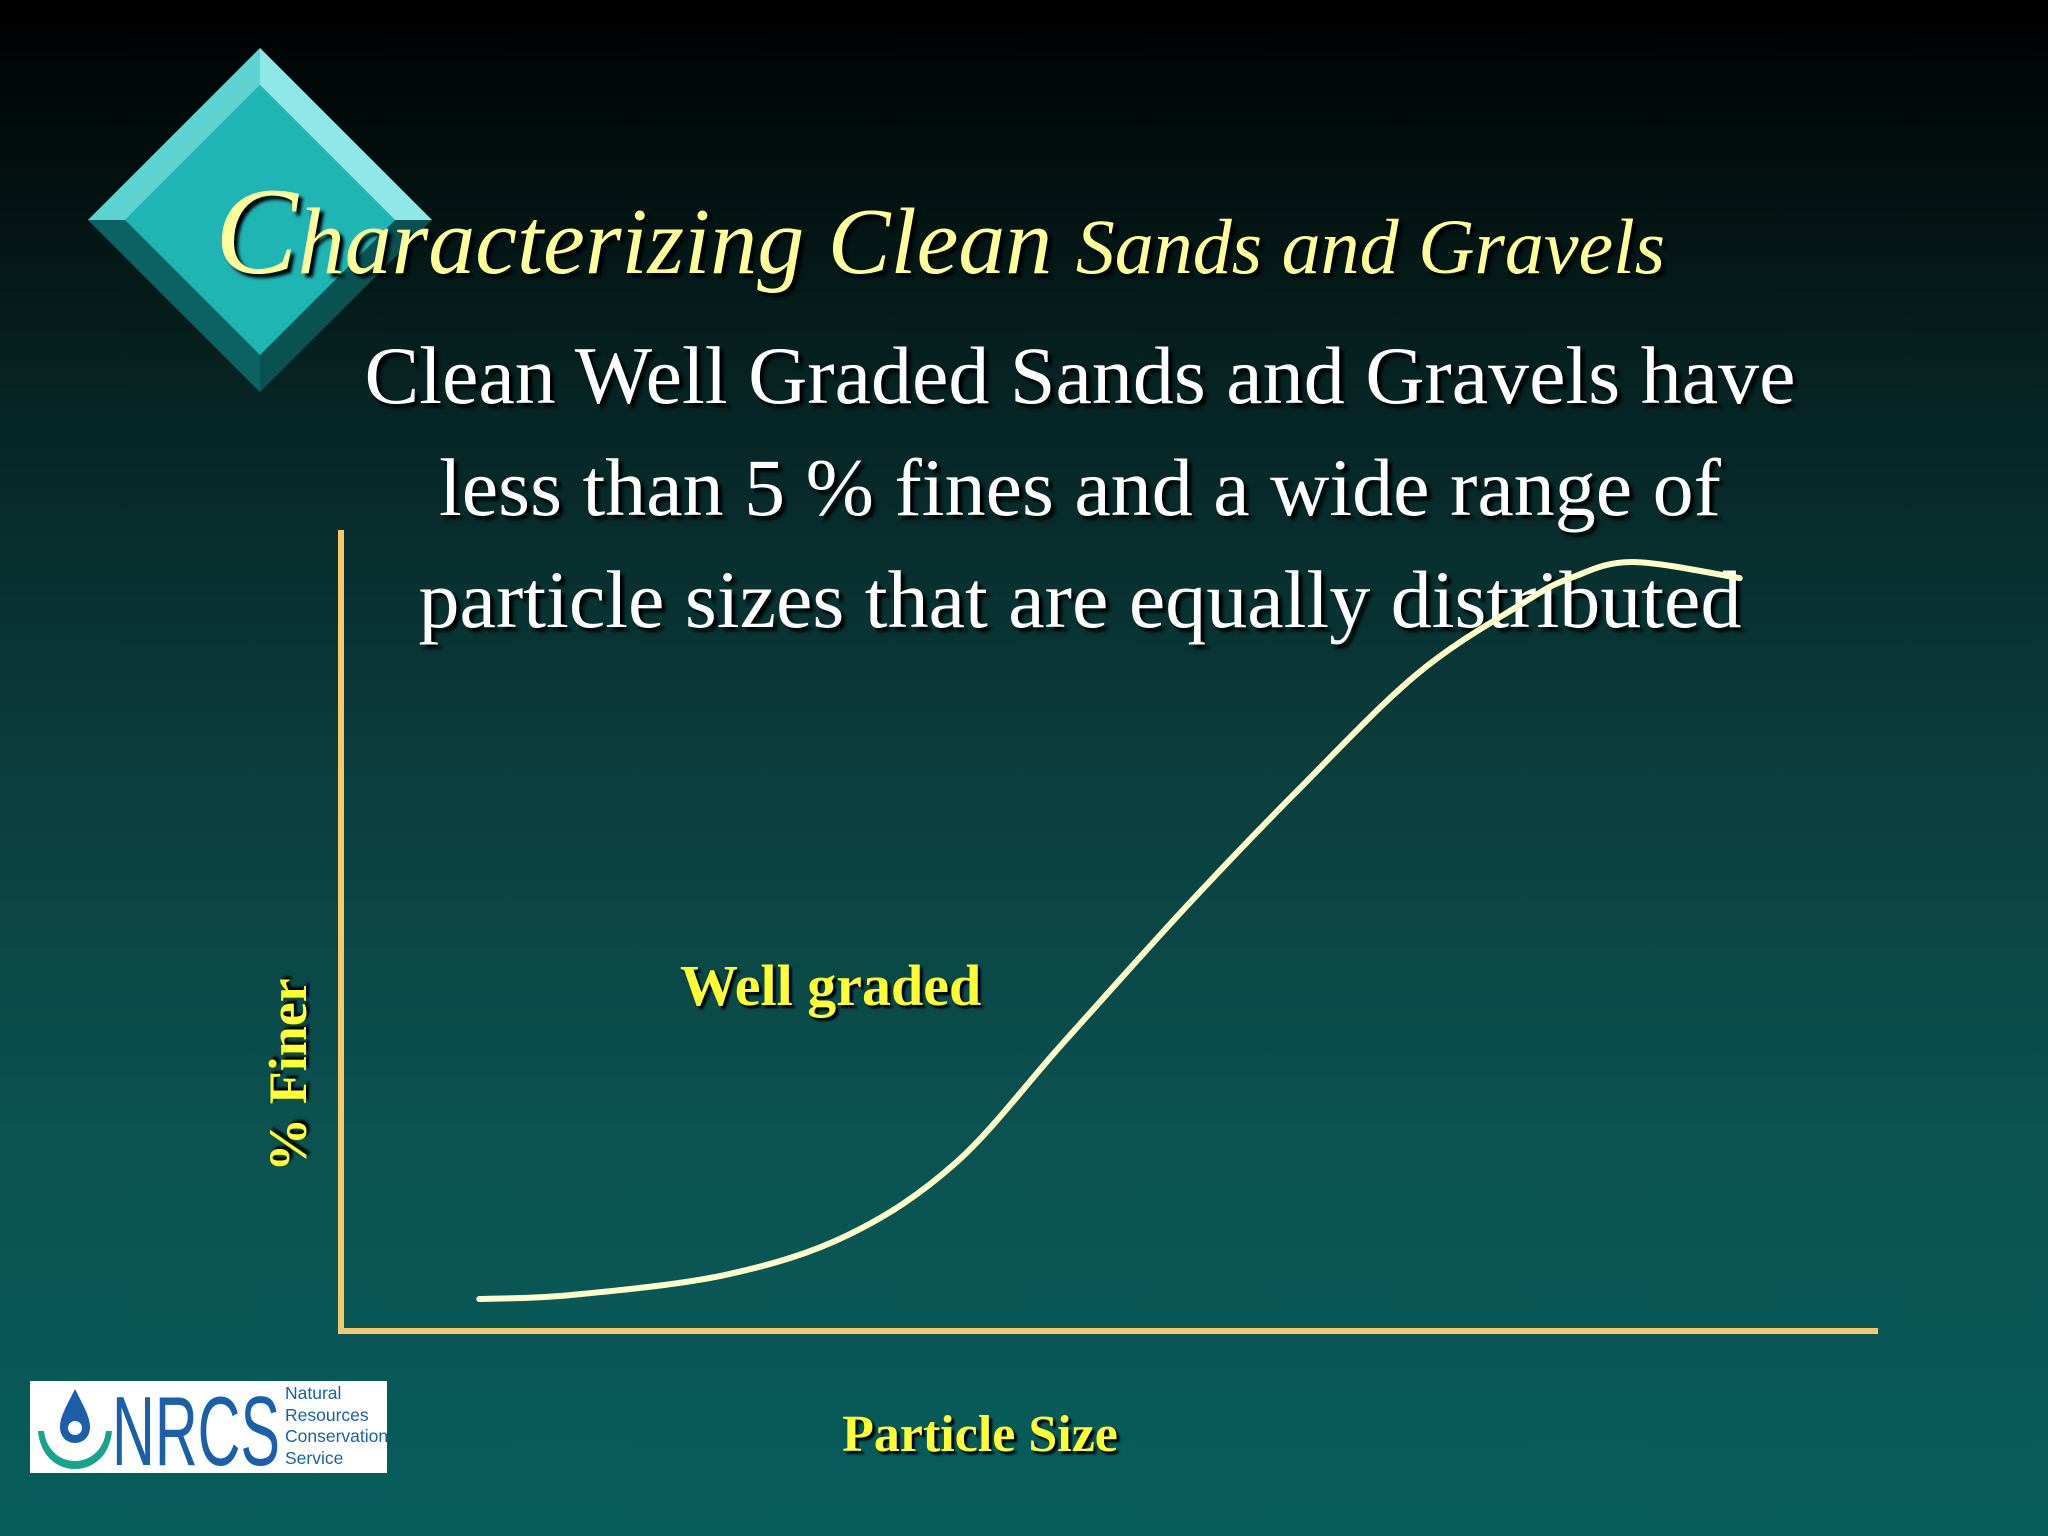  I want to click on logo-agency-name: Natural Resources Conservation Service, so click(336, 1426).